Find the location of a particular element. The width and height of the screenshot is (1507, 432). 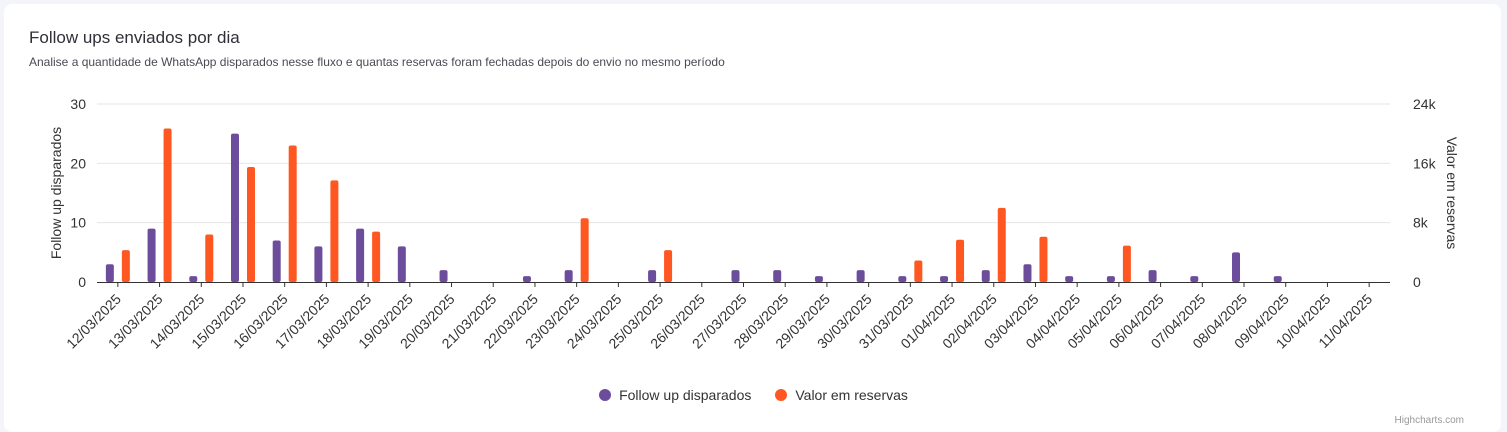

chart-title: Follow ups enviados por dia is located at coordinates (134, 37).